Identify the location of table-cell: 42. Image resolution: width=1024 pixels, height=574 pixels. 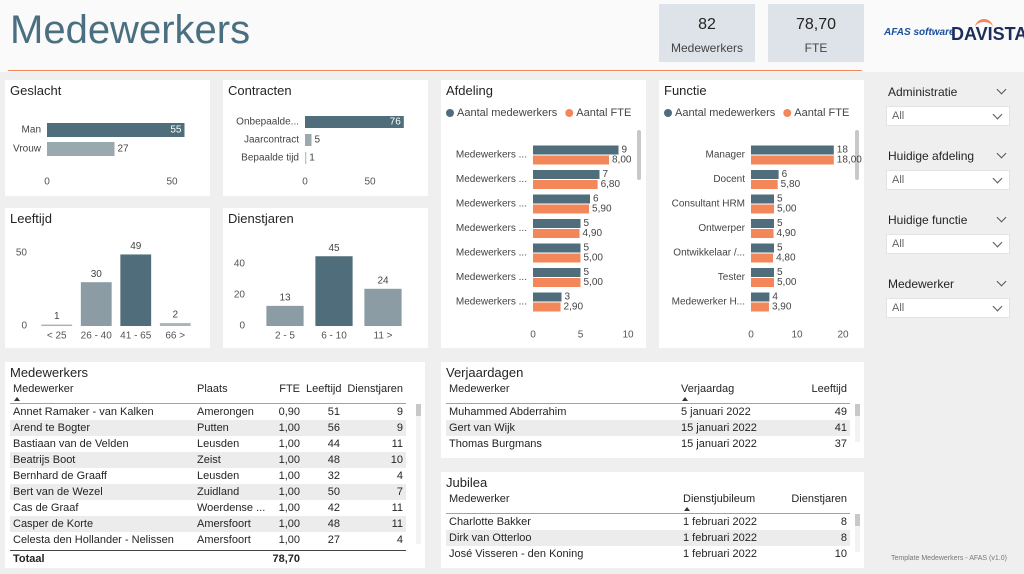
(333, 508).